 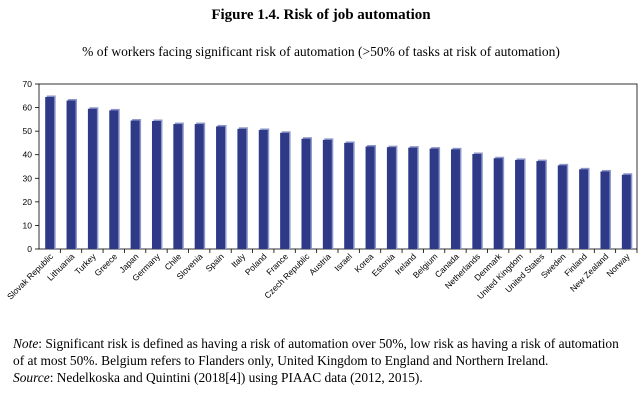 I want to click on x-tick-label: Spain, so click(x=214, y=262).